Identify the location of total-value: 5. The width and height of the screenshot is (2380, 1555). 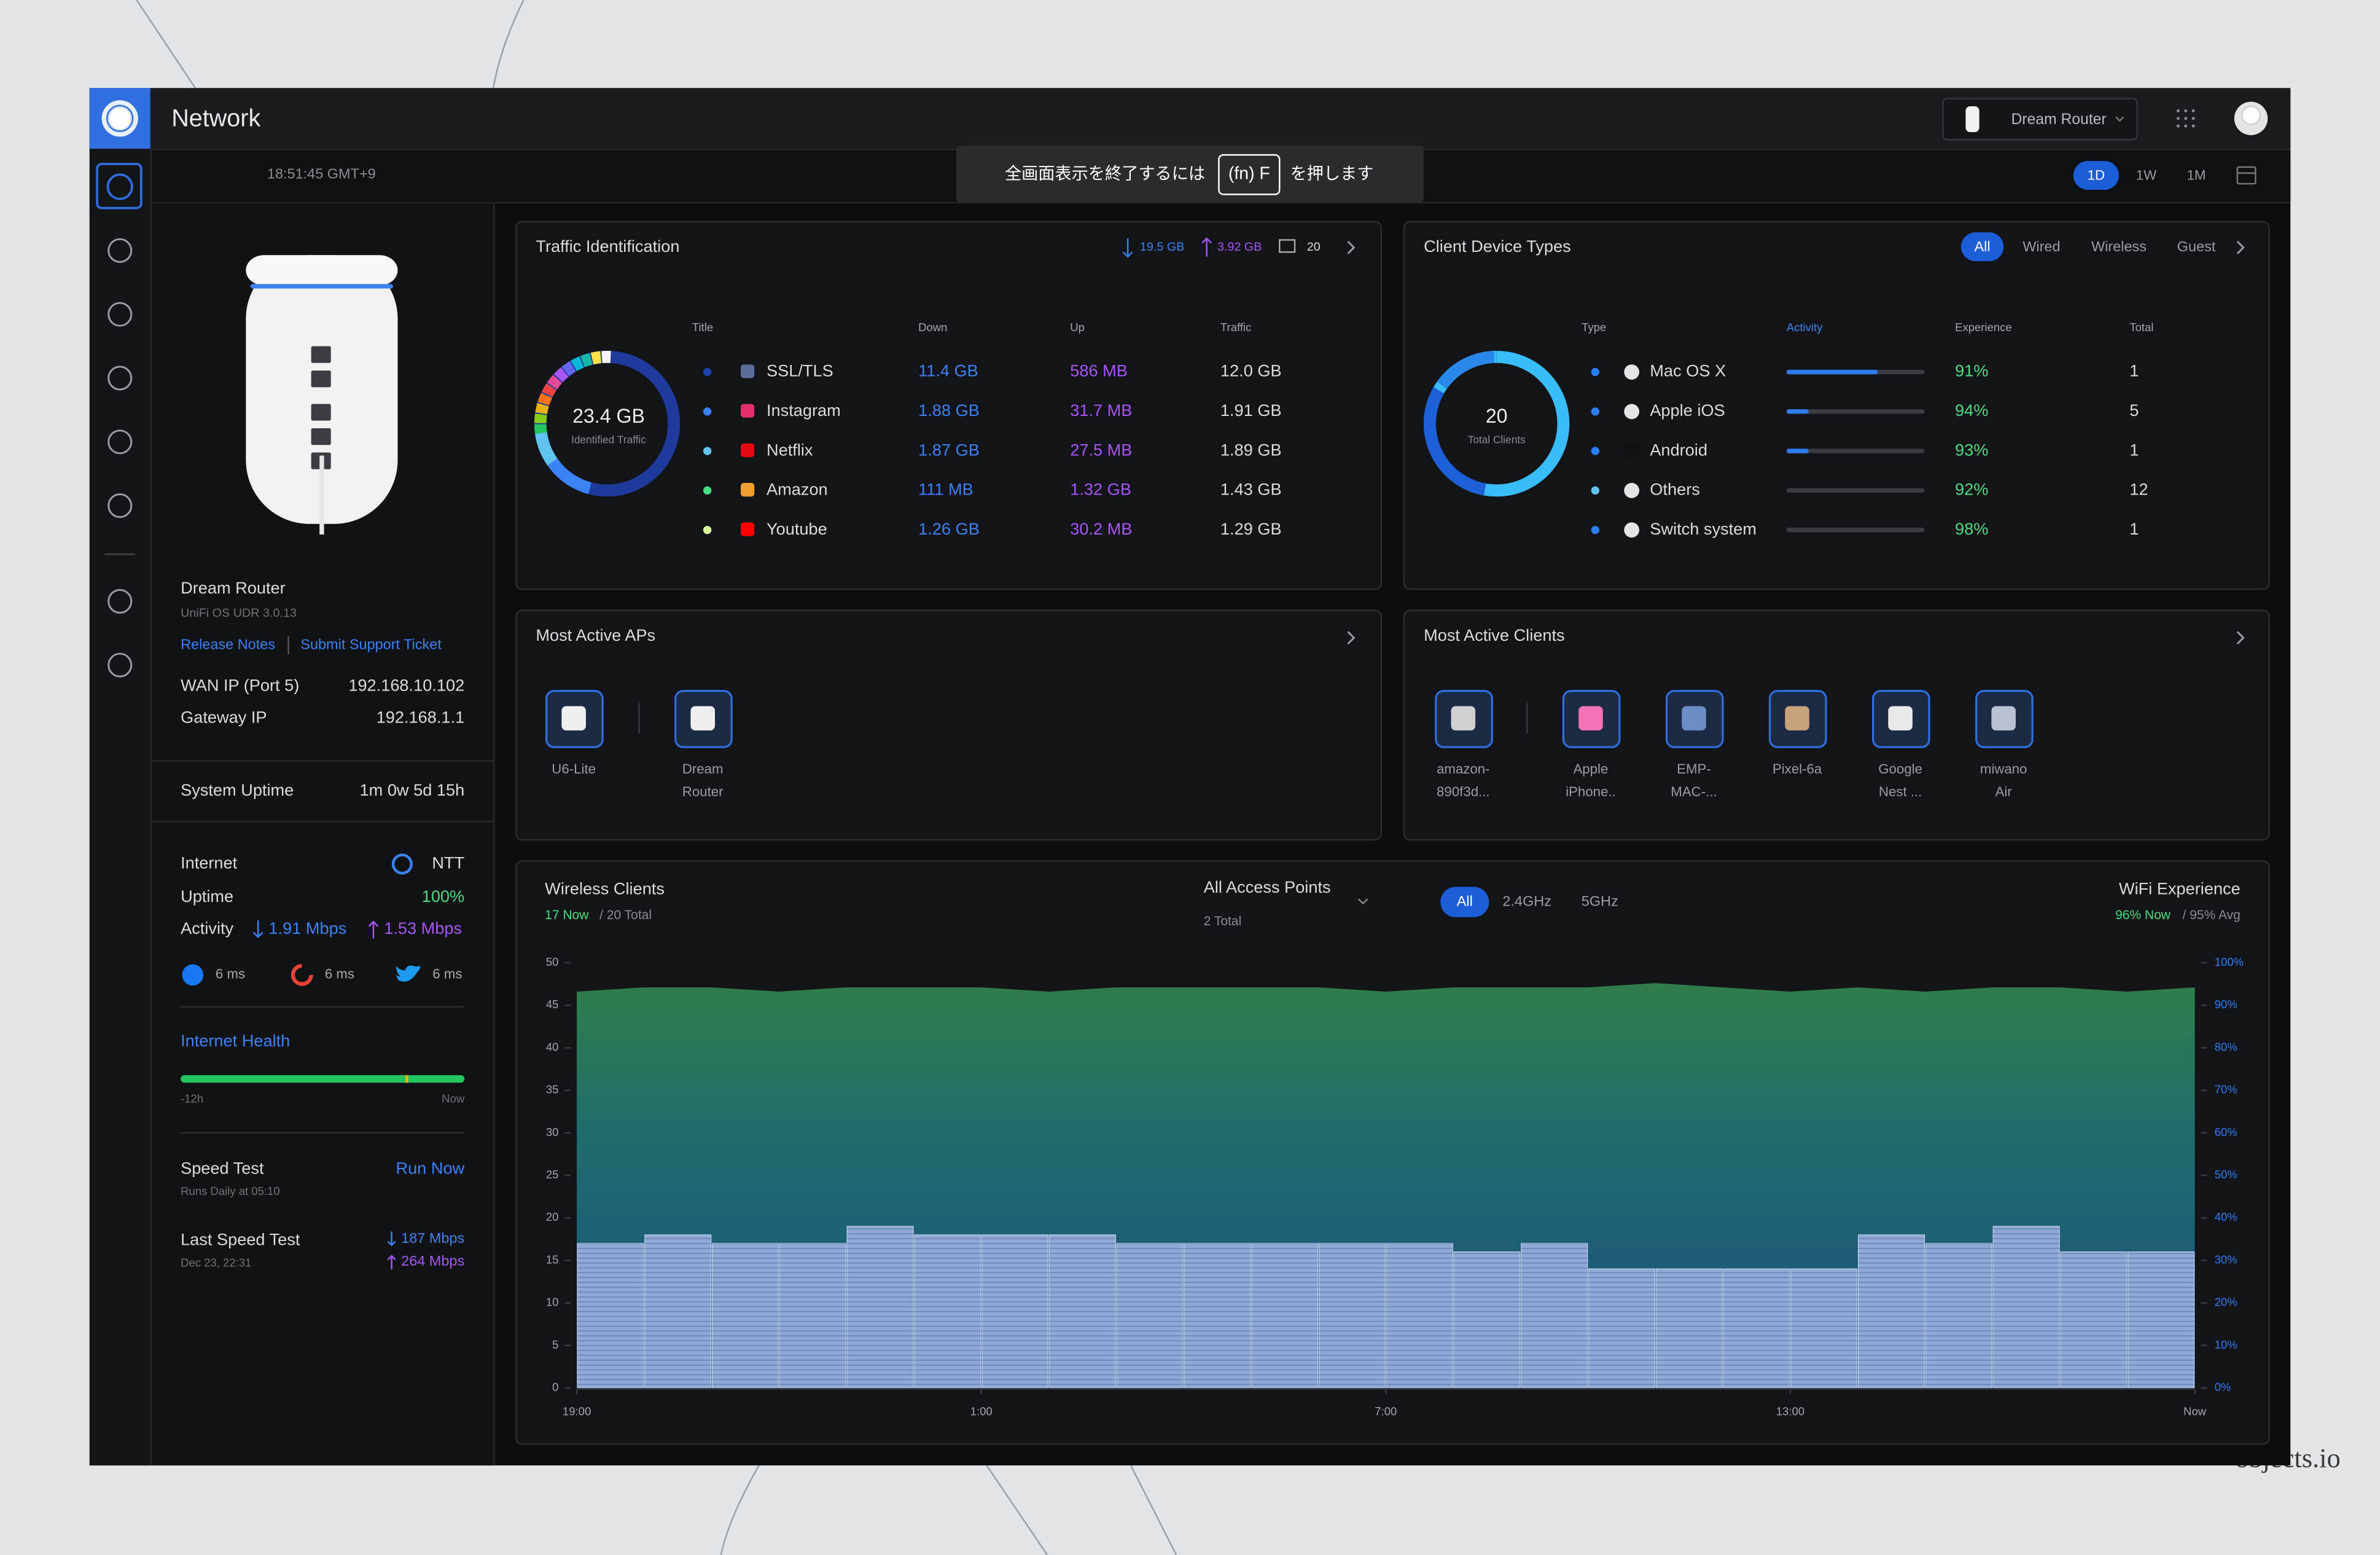
(2134, 411).